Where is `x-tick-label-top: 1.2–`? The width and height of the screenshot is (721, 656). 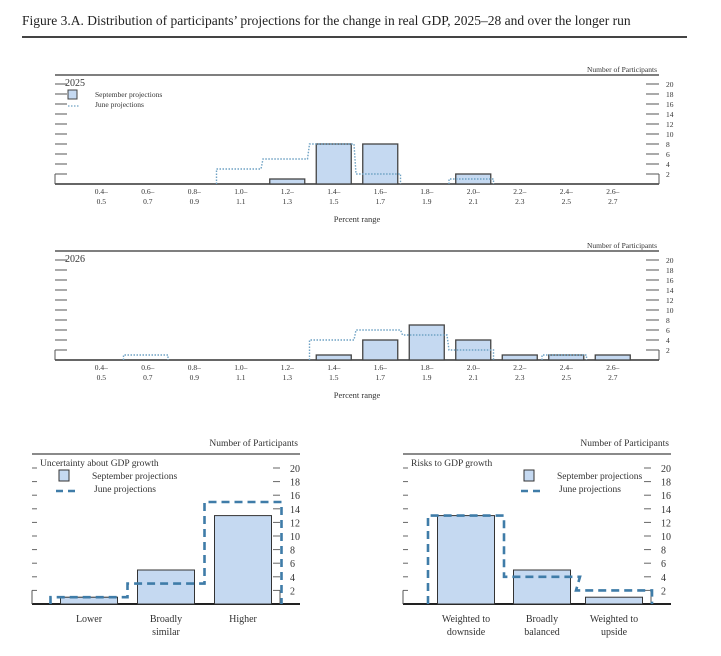
x-tick-label-top: 1.2– is located at coordinates (287, 191).